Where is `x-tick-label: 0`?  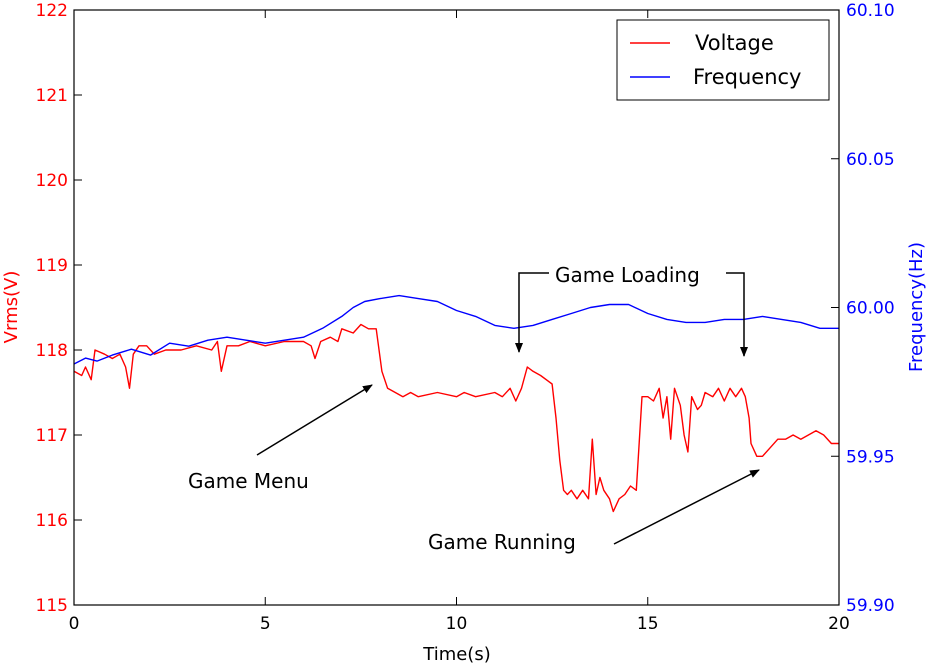
x-tick-label: 0 is located at coordinates (74, 624).